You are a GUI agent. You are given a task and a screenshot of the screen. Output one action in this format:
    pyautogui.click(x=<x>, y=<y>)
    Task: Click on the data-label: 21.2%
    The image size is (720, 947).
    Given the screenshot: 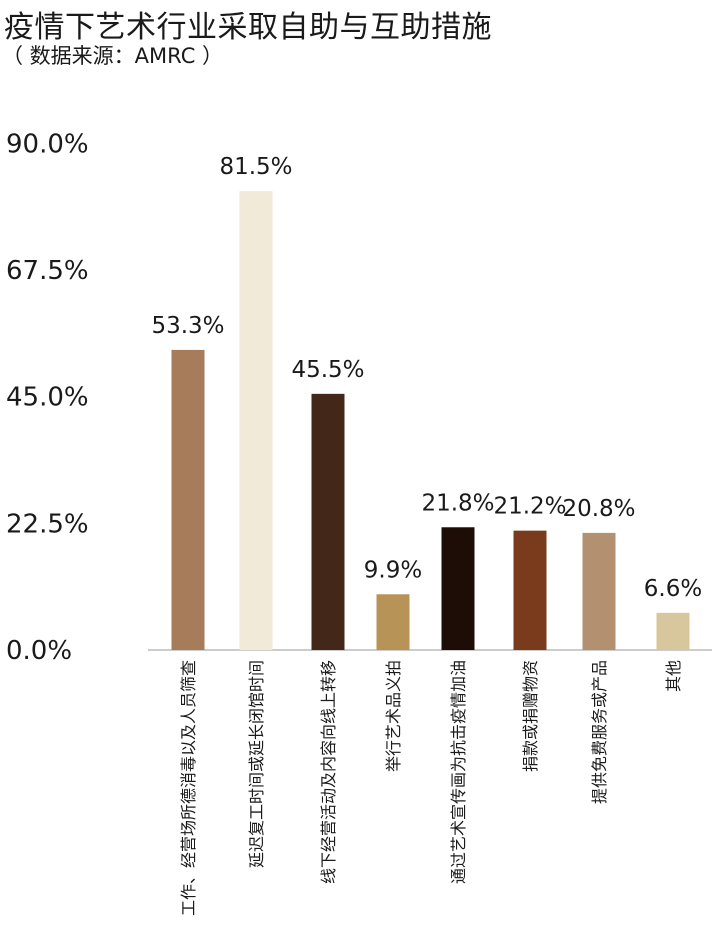 What is the action you would take?
    pyautogui.click(x=529, y=507)
    